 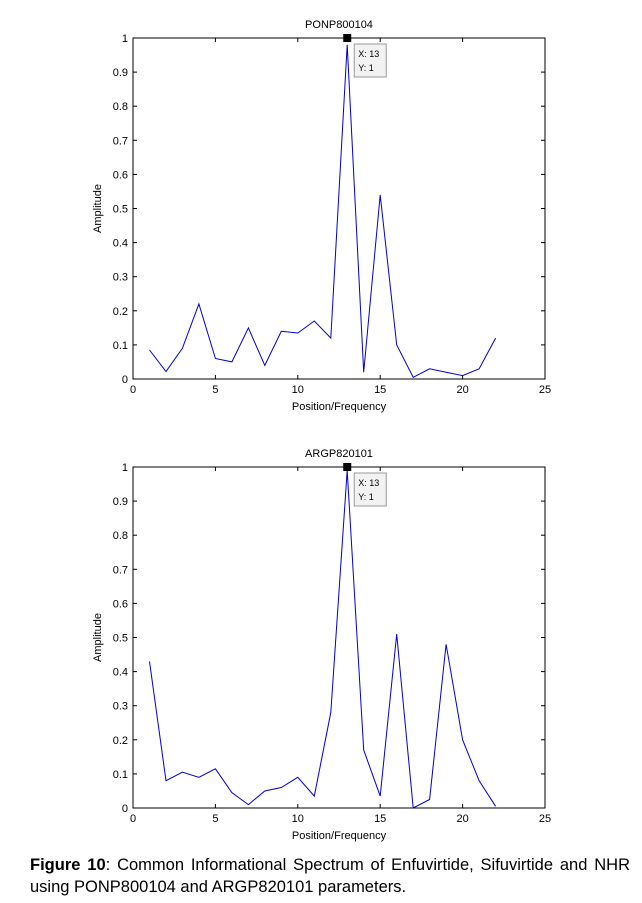 What do you see at coordinates (339, 454) in the screenshot?
I see `chart-title: ARGP820101` at bounding box center [339, 454].